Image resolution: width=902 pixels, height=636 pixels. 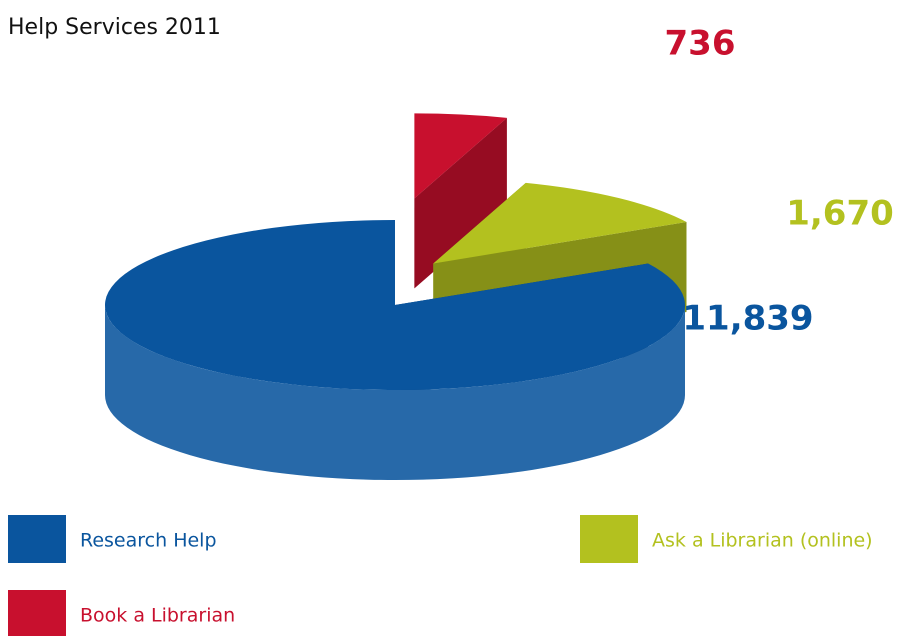 What do you see at coordinates (762, 541) in the screenshot?
I see `legend-label: Ask a Librarian (online)` at bounding box center [762, 541].